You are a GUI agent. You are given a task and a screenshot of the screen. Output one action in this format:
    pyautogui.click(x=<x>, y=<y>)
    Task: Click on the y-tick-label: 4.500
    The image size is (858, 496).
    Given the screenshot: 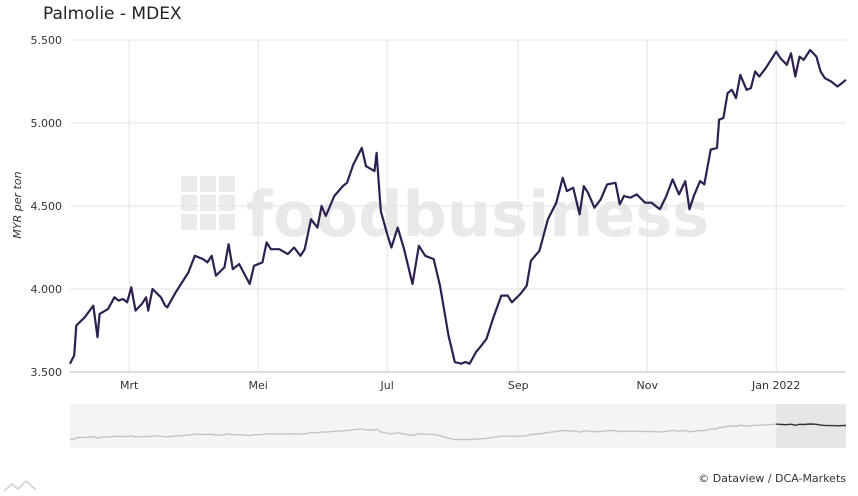 What is the action you would take?
    pyautogui.click(x=47, y=206)
    